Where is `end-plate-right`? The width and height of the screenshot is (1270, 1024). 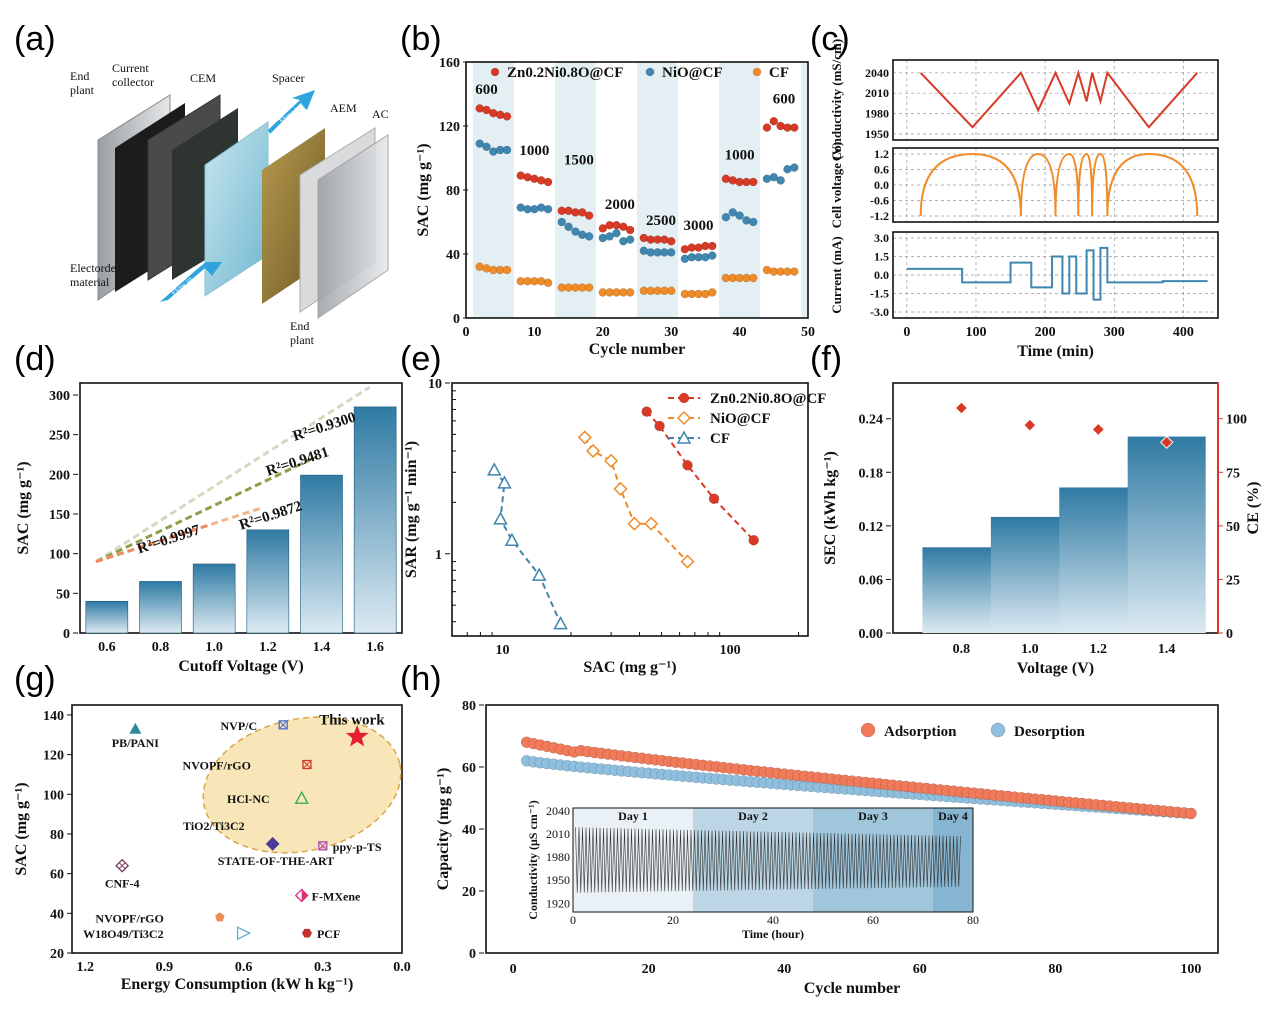 end-plate-right is located at coordinates (353, 226).